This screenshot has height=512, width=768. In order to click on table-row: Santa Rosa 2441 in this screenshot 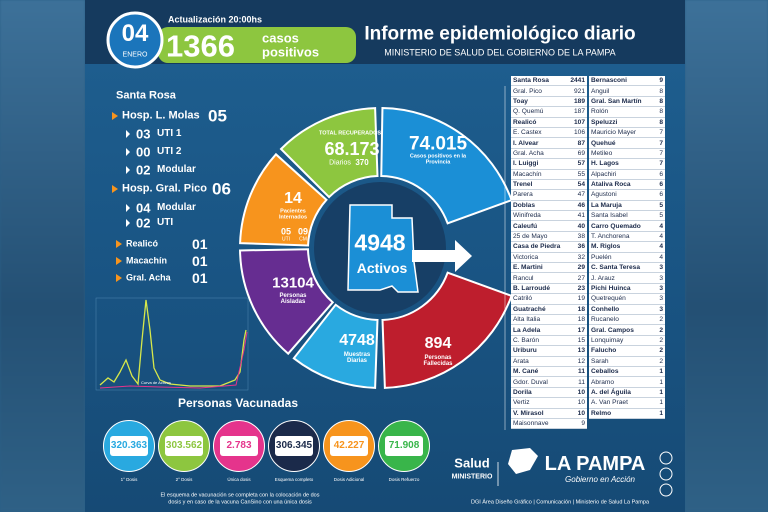, I will do `click(549, 81)`.